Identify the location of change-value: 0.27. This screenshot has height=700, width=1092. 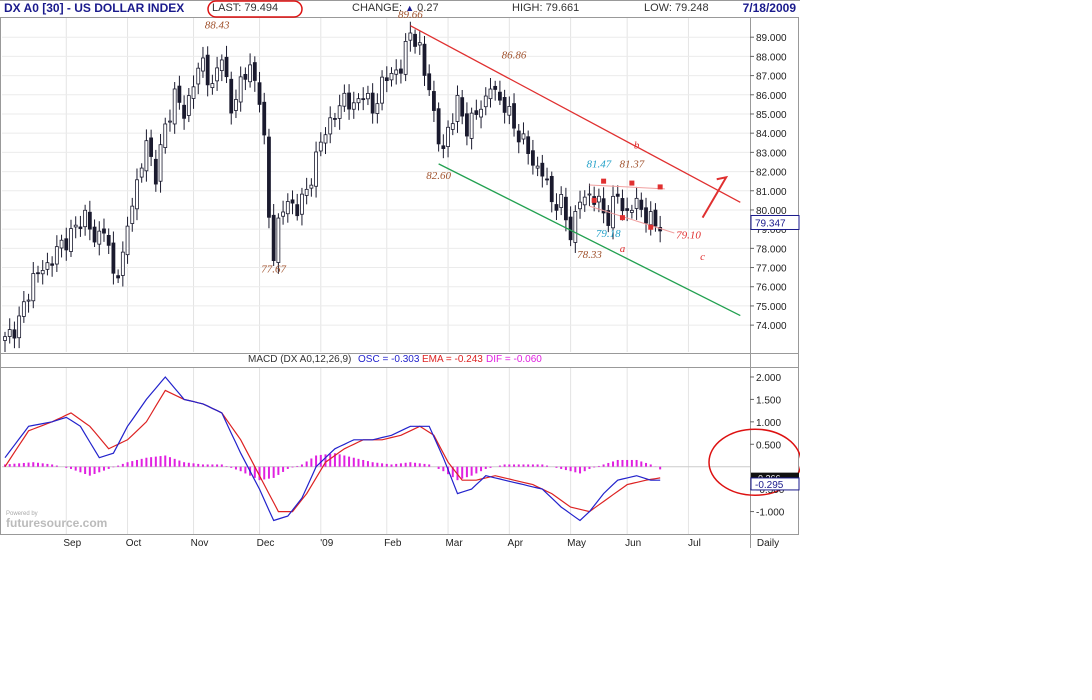
(428, 8).